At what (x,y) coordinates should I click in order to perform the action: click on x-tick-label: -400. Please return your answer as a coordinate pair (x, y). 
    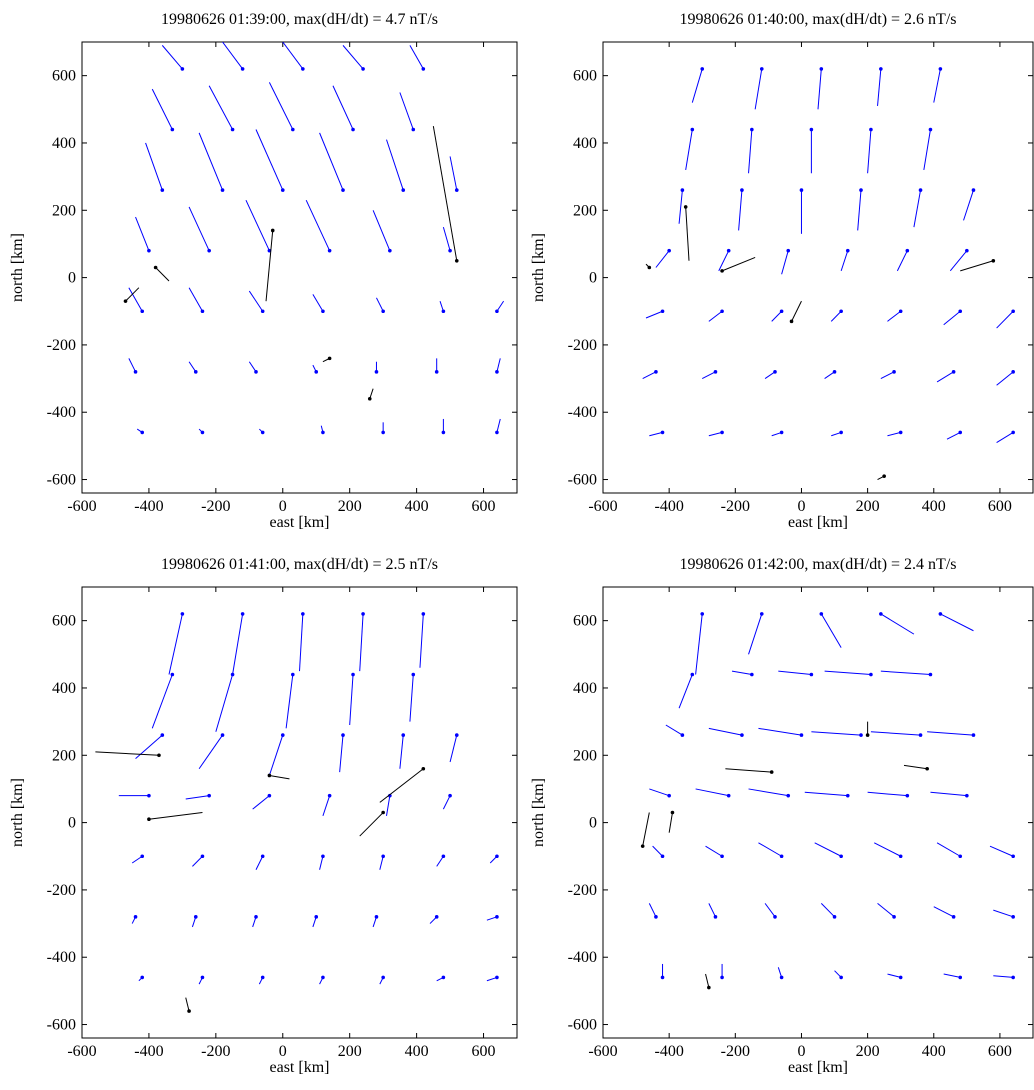
    Looking at the image, I should click on (148, 1051).